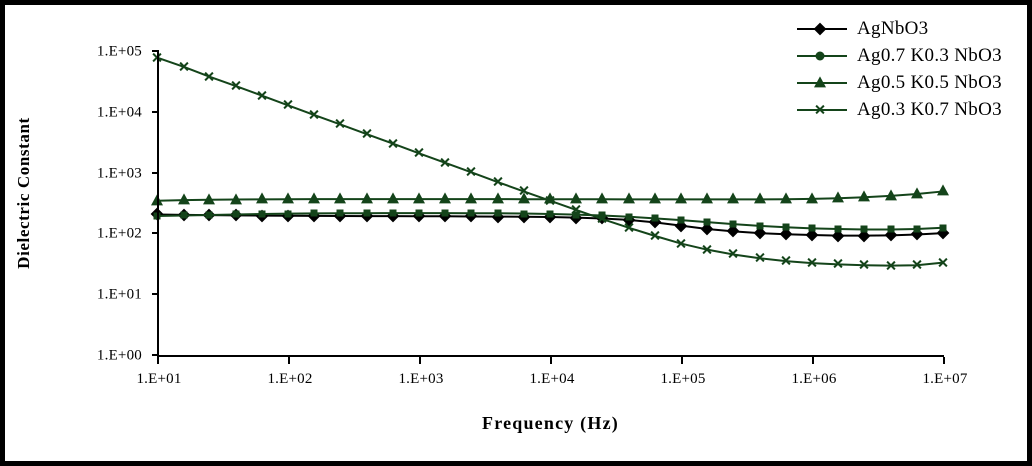  Describe the element at coordinates (119, 173) in the screenshot. I see `y-axis-tick-label: 1.E+03` at that location.